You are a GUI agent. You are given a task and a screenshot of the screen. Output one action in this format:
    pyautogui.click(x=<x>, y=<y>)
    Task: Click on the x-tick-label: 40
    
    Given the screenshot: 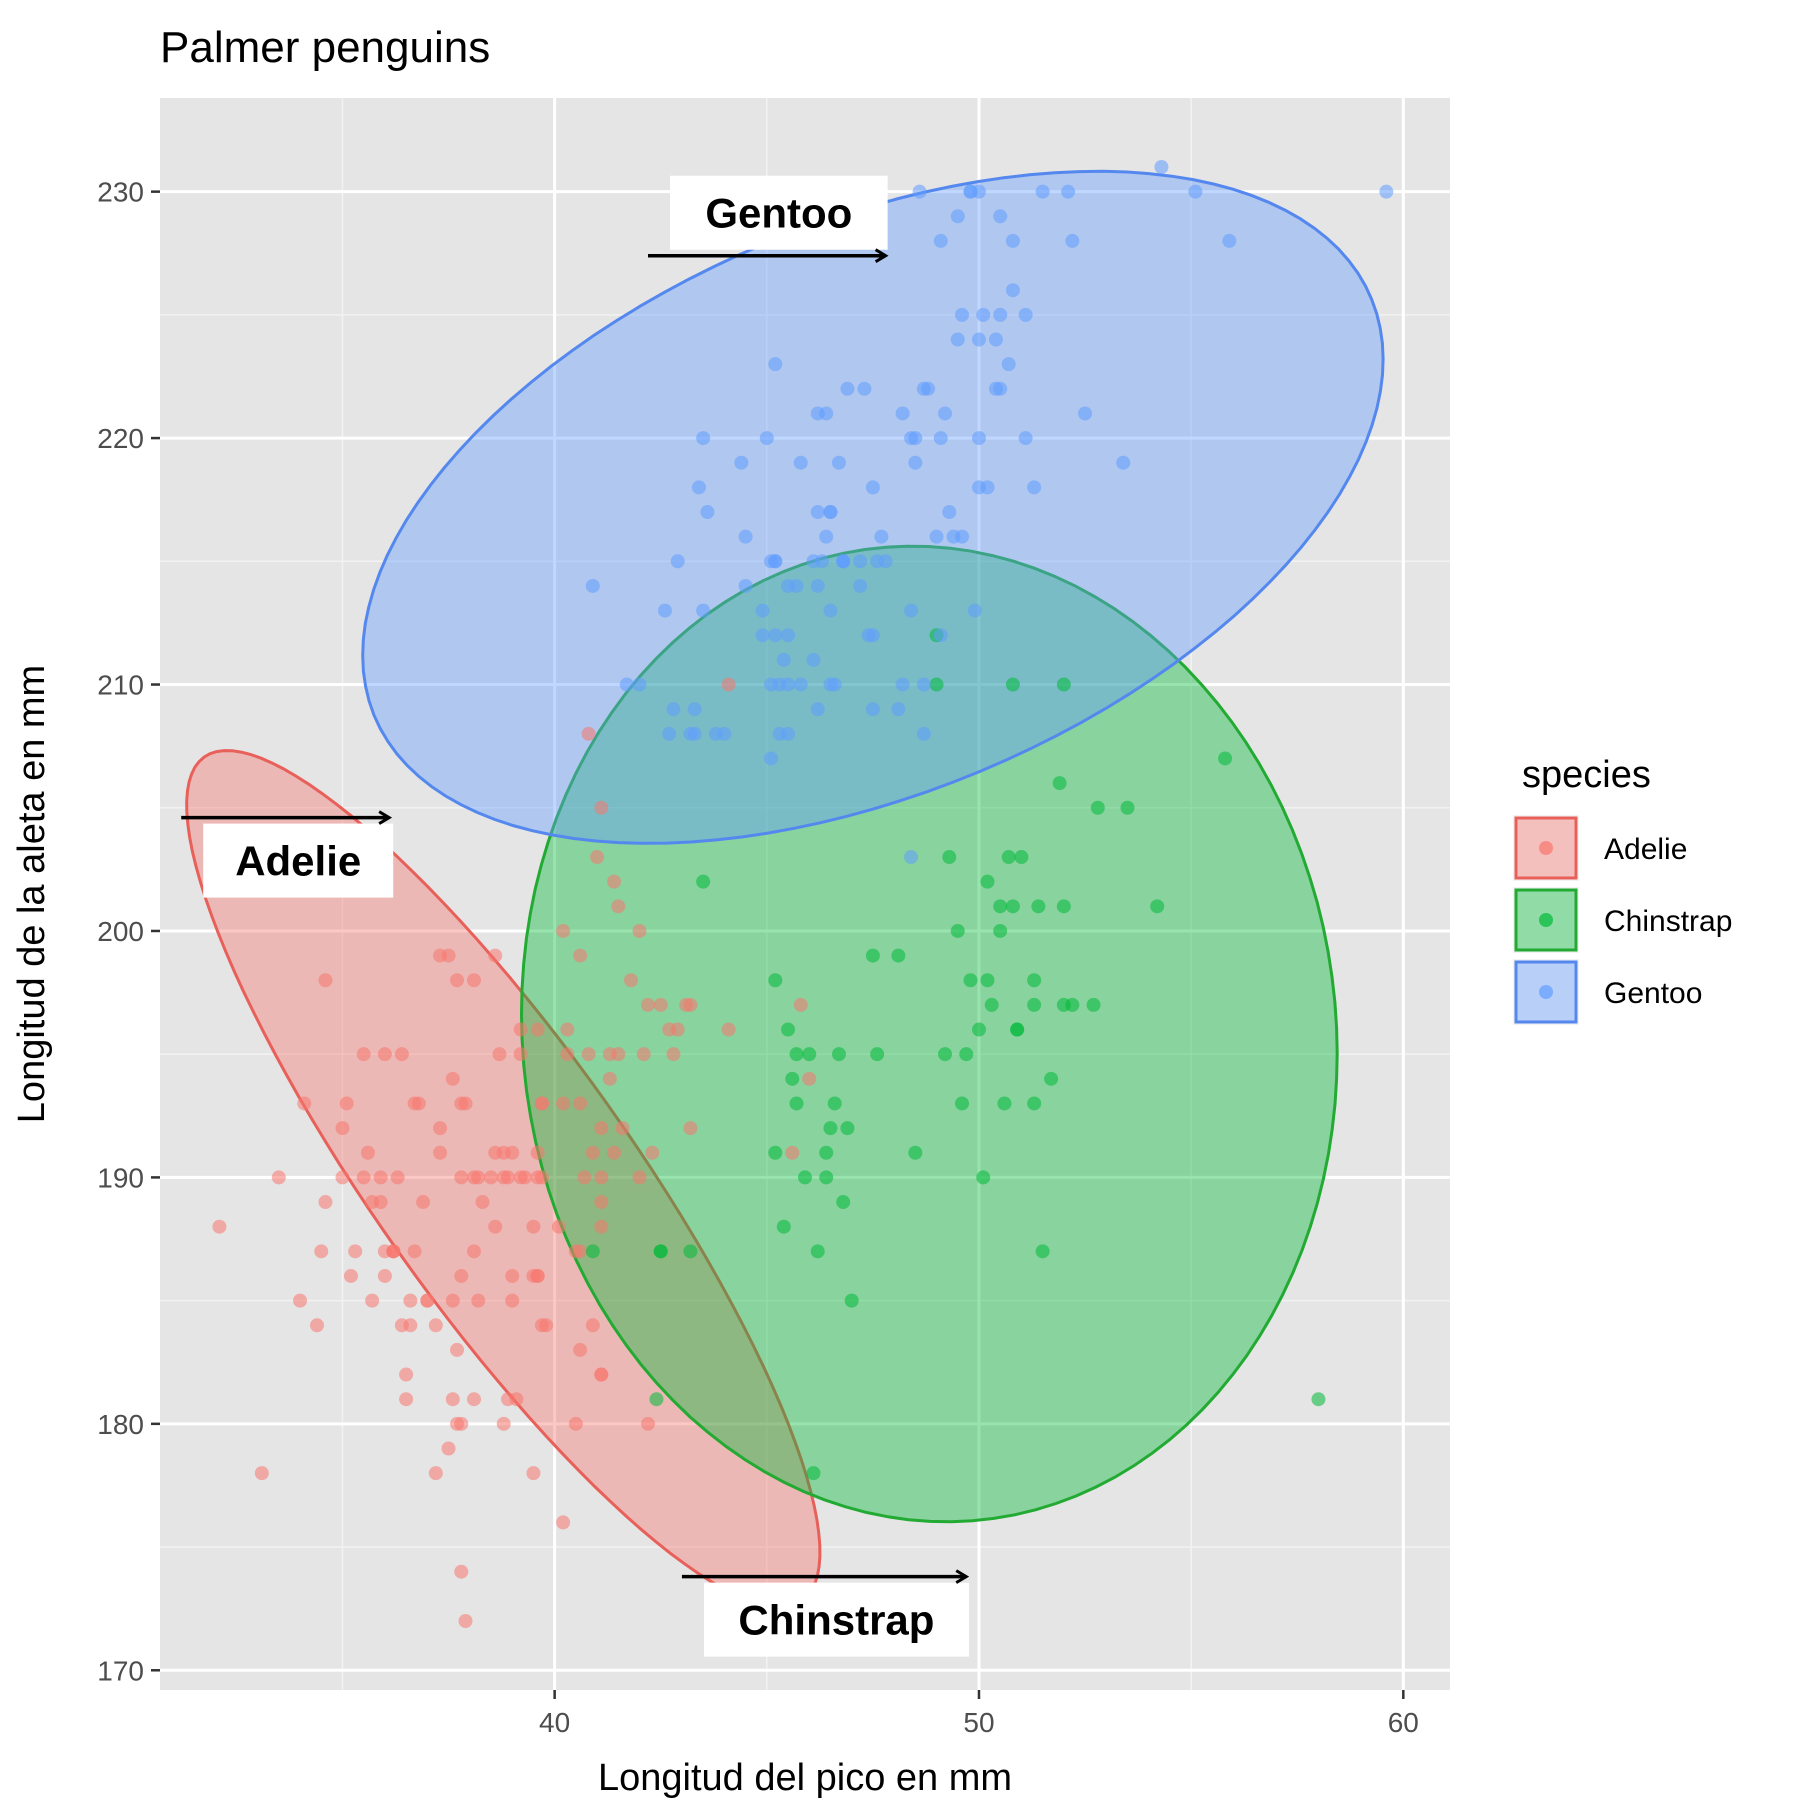 What is the action you would take?
    pyautogui.click(x=554, y=1722)
    